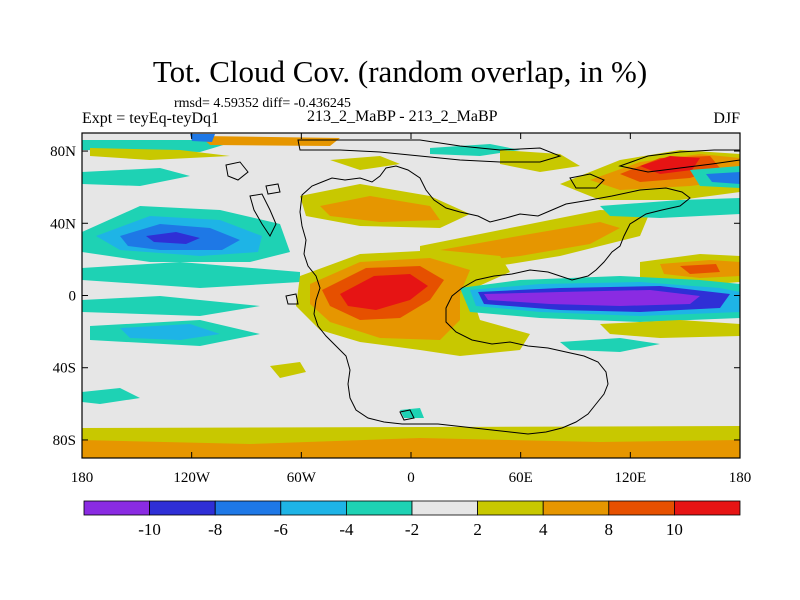 Image resolution: width=800 pixels, height=600 pixels. I want to click on case-label: 213_2_MaBP - 213_2_MaBP, so click(402, 116).